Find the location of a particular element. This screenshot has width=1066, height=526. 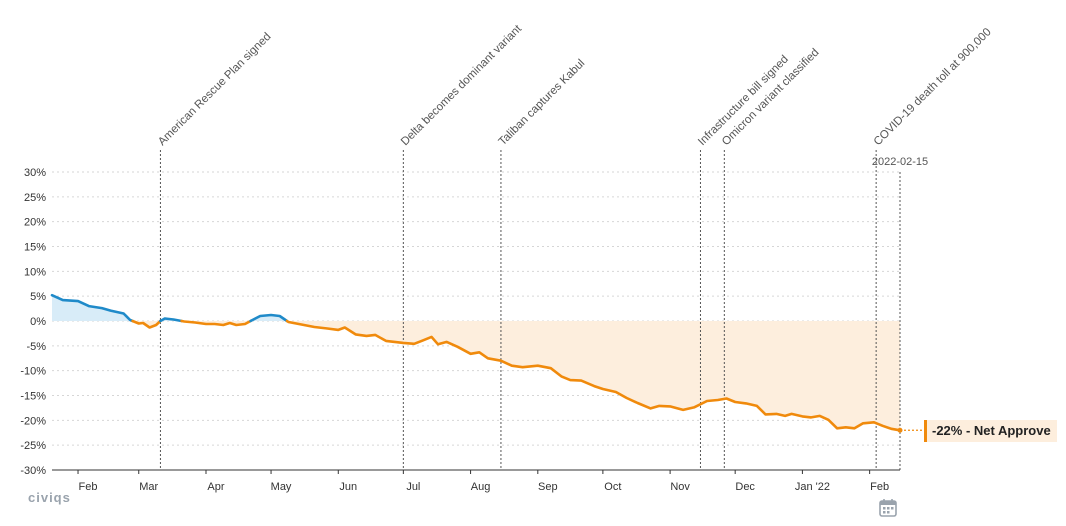

y-tick-label: 0% is located at coordinates (38, 322).